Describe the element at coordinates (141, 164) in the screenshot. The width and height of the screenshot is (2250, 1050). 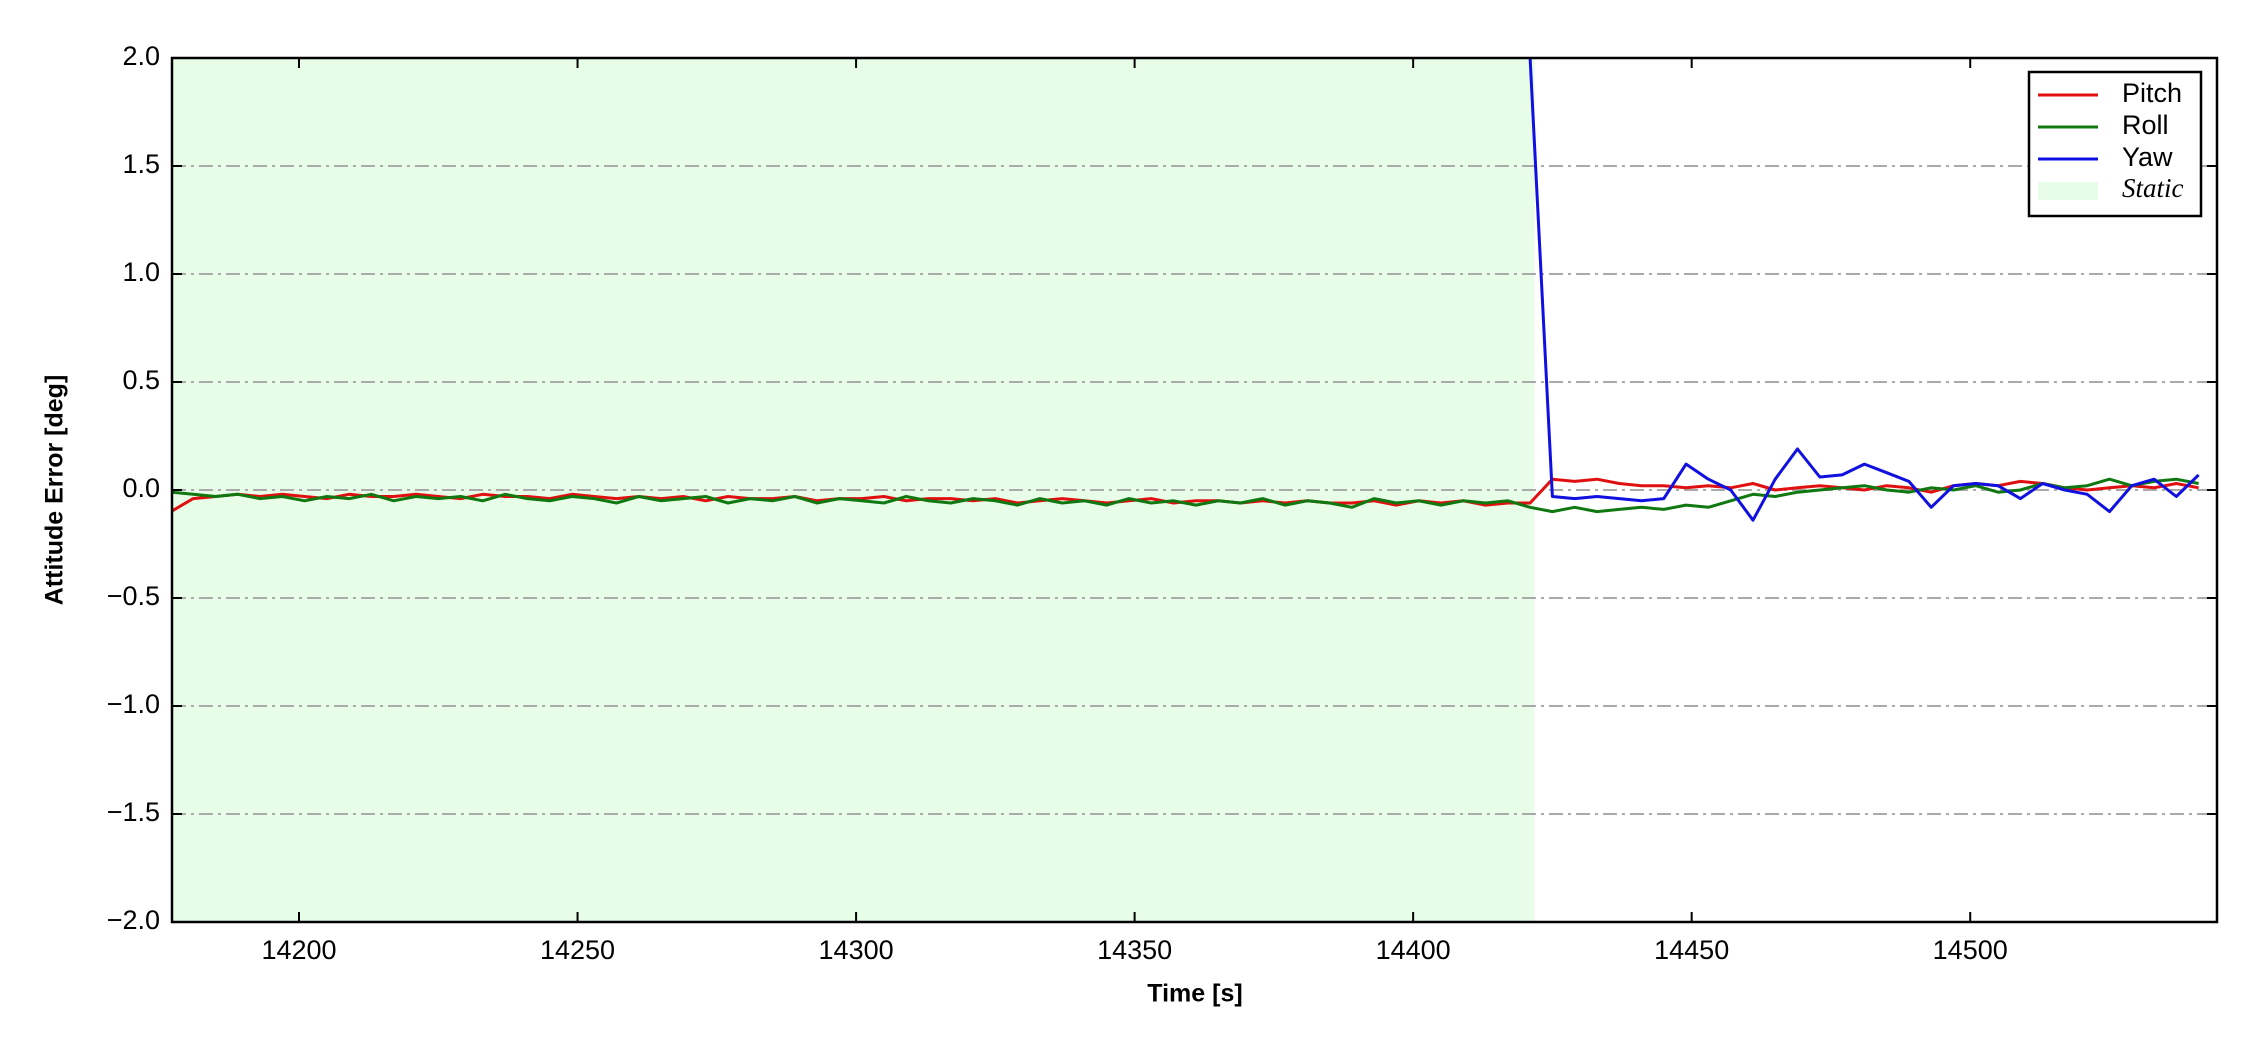
I see `y-tick-label: 1.5` at that location.